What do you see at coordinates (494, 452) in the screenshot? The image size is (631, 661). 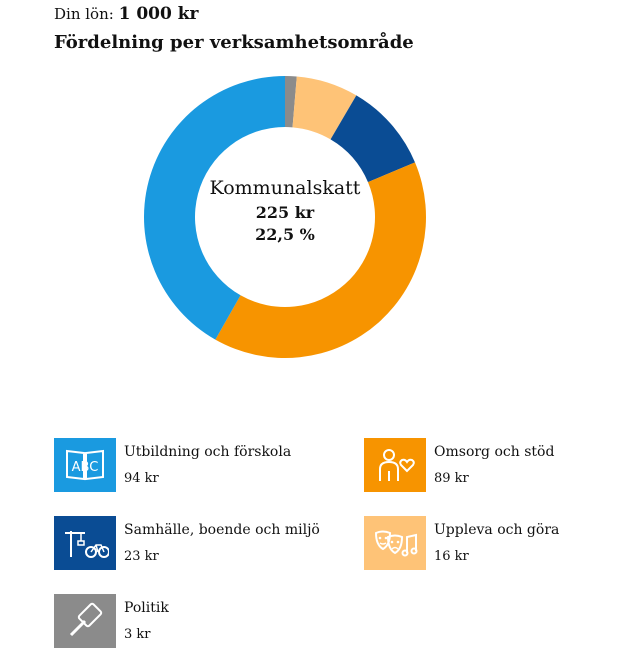 I see `legend-label: Omsorg och stöd` at bounding box center [494, 452].